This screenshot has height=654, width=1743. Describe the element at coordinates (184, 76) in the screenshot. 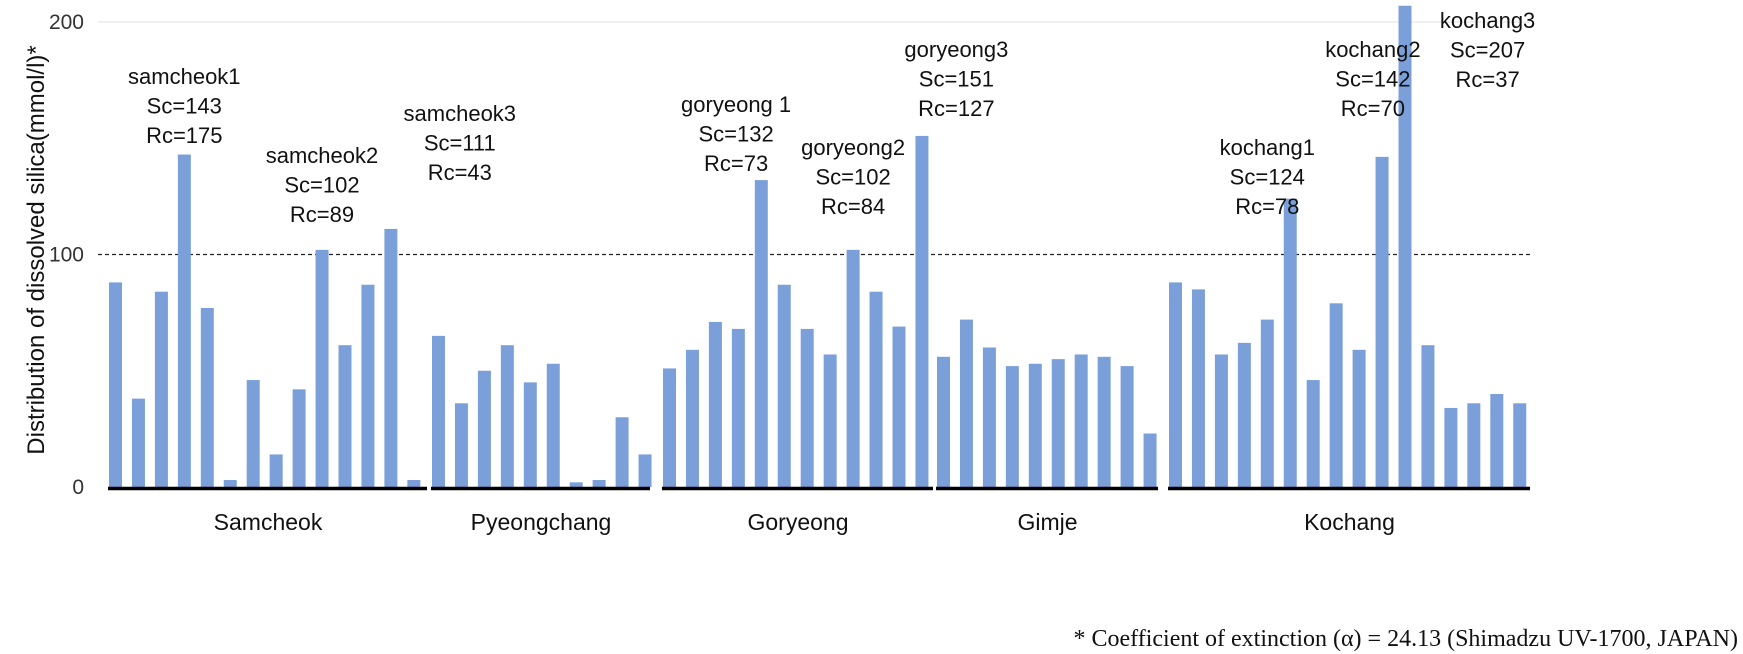

I see `annotation-1-line-1: samcheok1` at that location.